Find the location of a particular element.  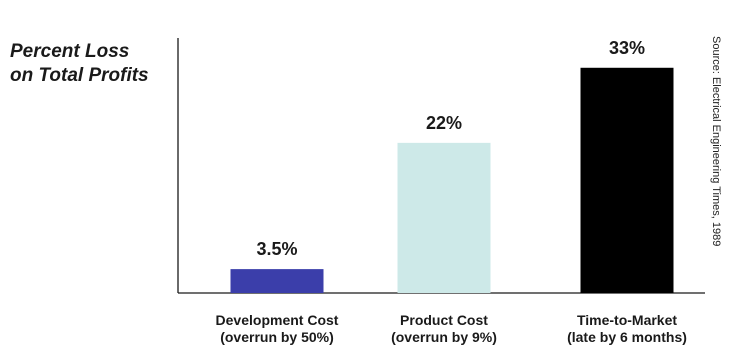

category-label-2-line2: (overrun by 9%) is located at coordinates (444, 337).